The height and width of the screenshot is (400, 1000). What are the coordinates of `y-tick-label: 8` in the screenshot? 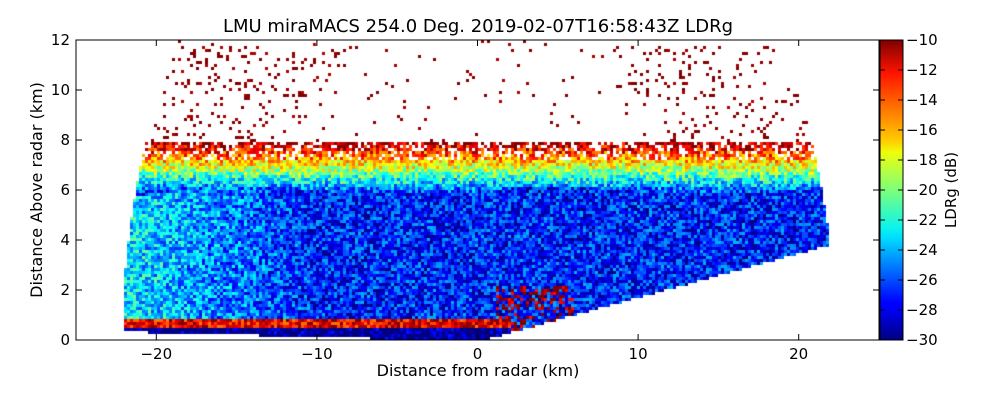 It's located at (65, 140).